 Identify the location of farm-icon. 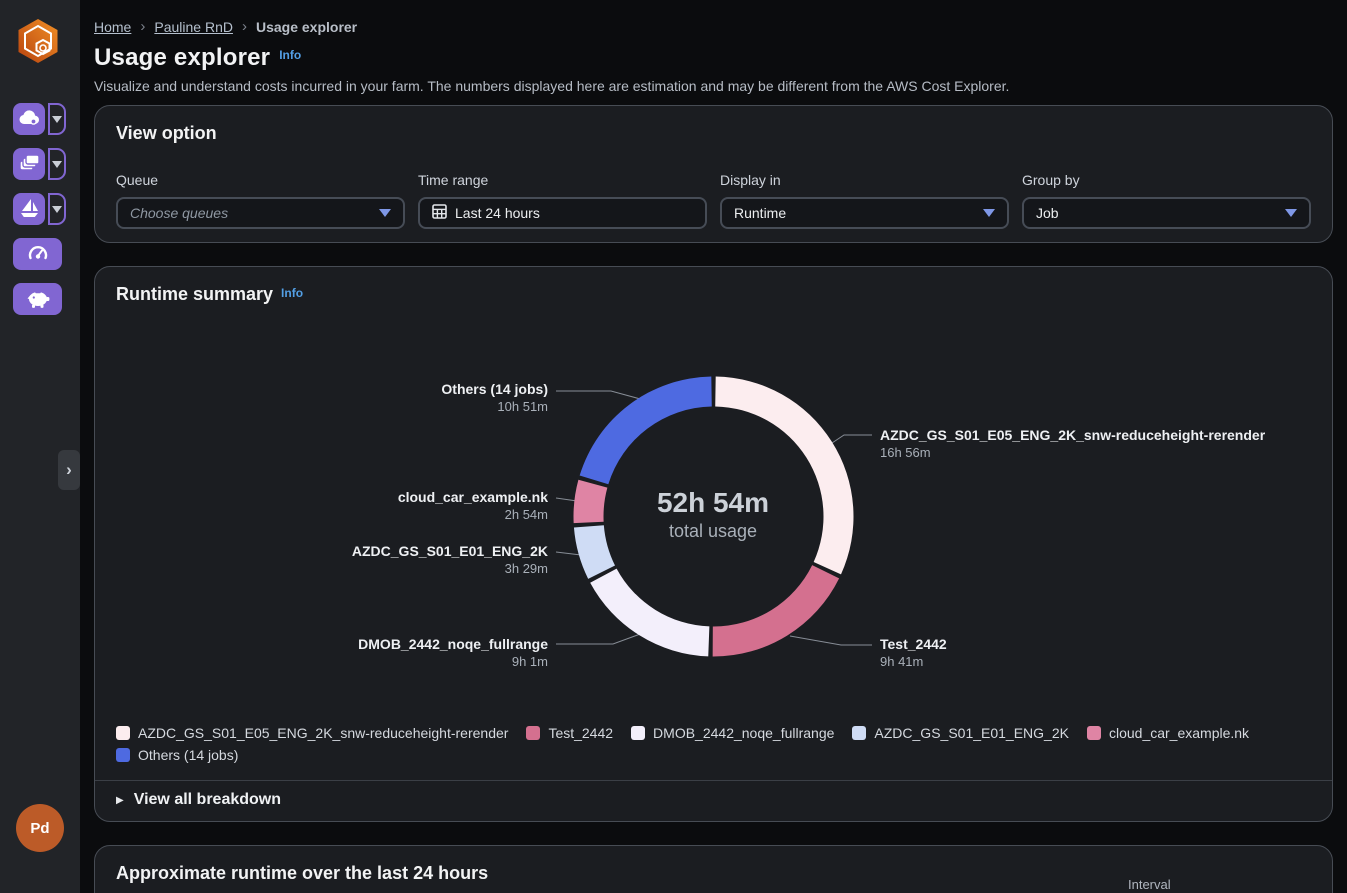
(29, 119).